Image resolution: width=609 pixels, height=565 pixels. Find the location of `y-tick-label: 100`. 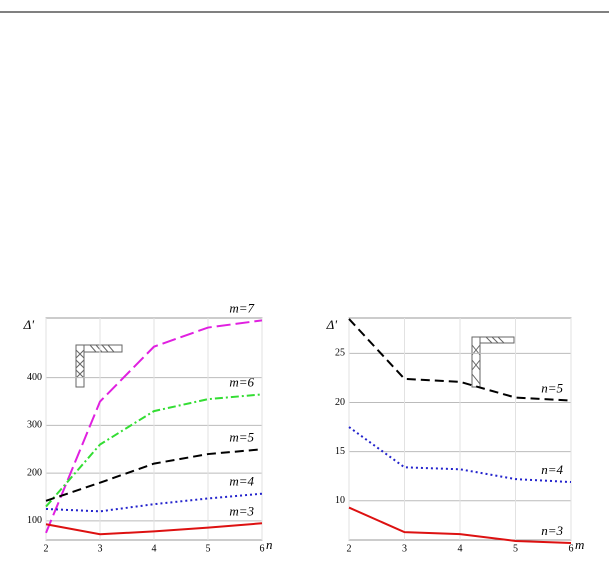

y-tick-label: 100 is located at coordinates (34, 520).